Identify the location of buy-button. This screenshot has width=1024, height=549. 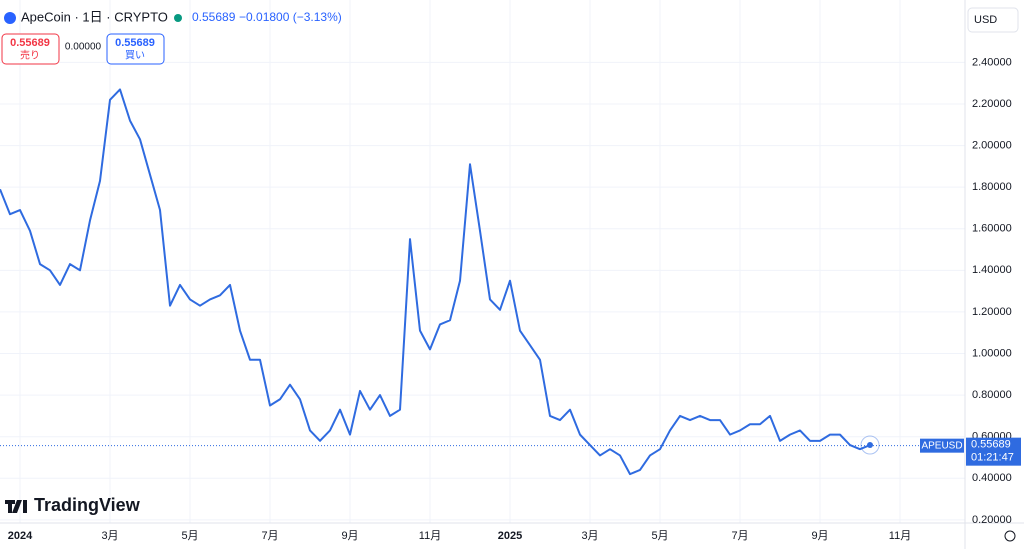
(135, 49).